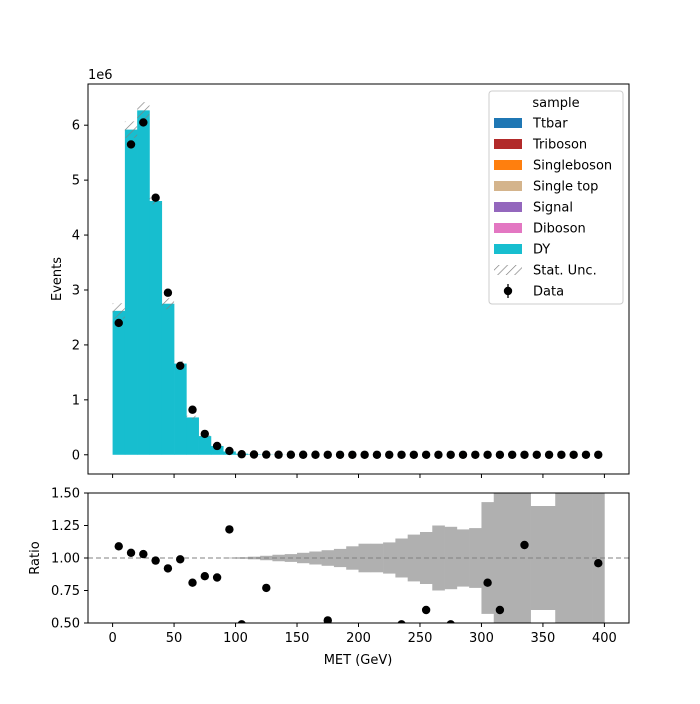 Image resolution: width=700 pixels, height=704 pixels. What do you see at coordinates (65, 591) in the screenshot?
I see `ratio-y-tick-label-1: 0.75` at bounding box center [65, 591].